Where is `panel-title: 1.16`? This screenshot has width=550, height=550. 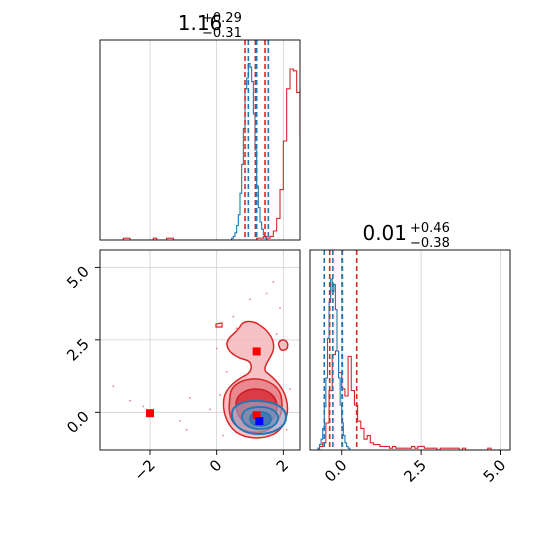 panel-title: 1.16 is located at coordinates (200, 23).